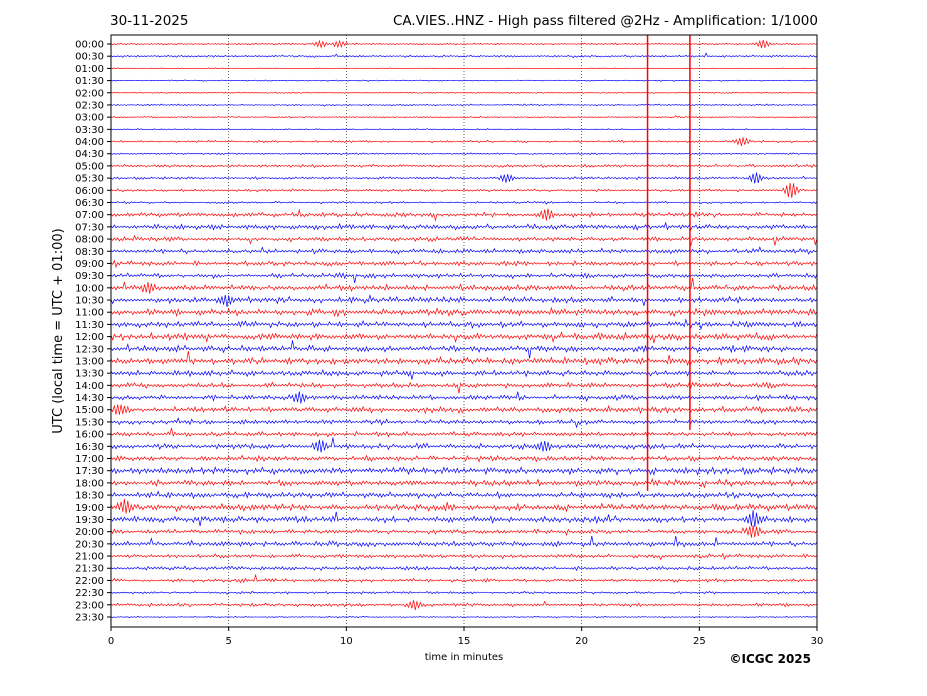 The width and height of the screenshot is (927, 696). I want to click on y-tick-label: 17:30, so click(89, 471).